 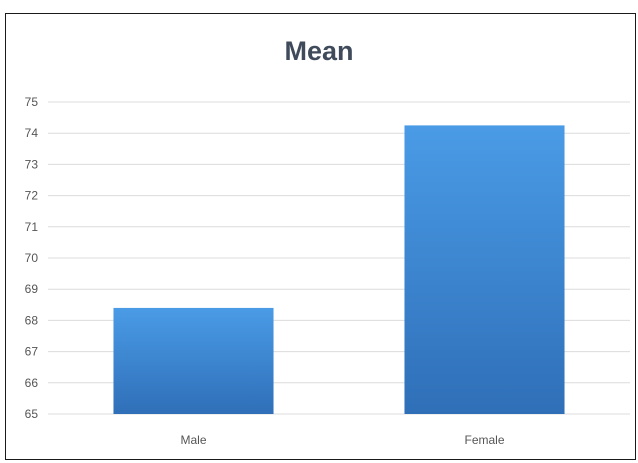 I want to click on y-tick-label: 74, so click(x=32, y=133).